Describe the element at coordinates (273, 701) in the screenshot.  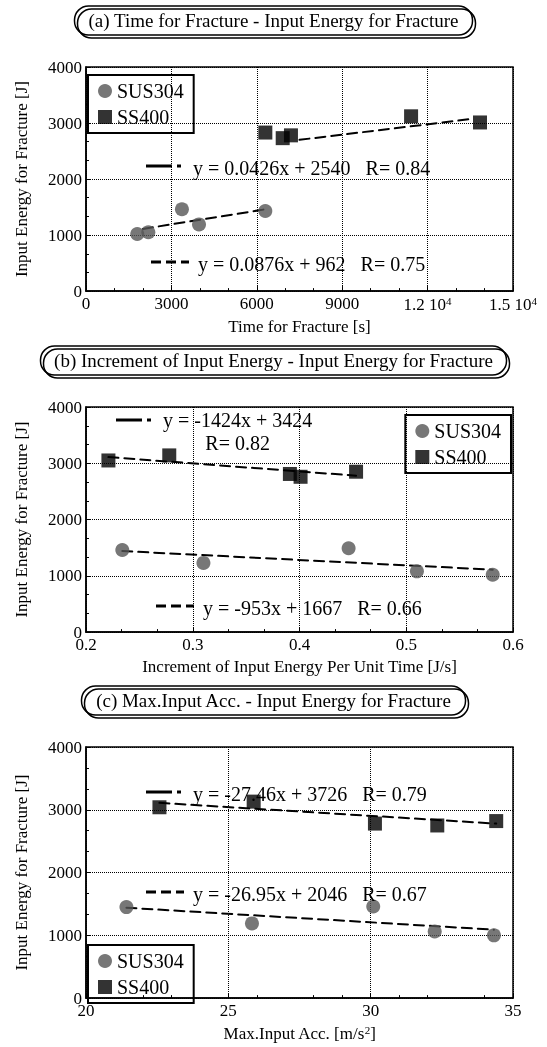
I see `chart-title: (c) Max.Input Acc. - Input Energy for Fracture` at that location.